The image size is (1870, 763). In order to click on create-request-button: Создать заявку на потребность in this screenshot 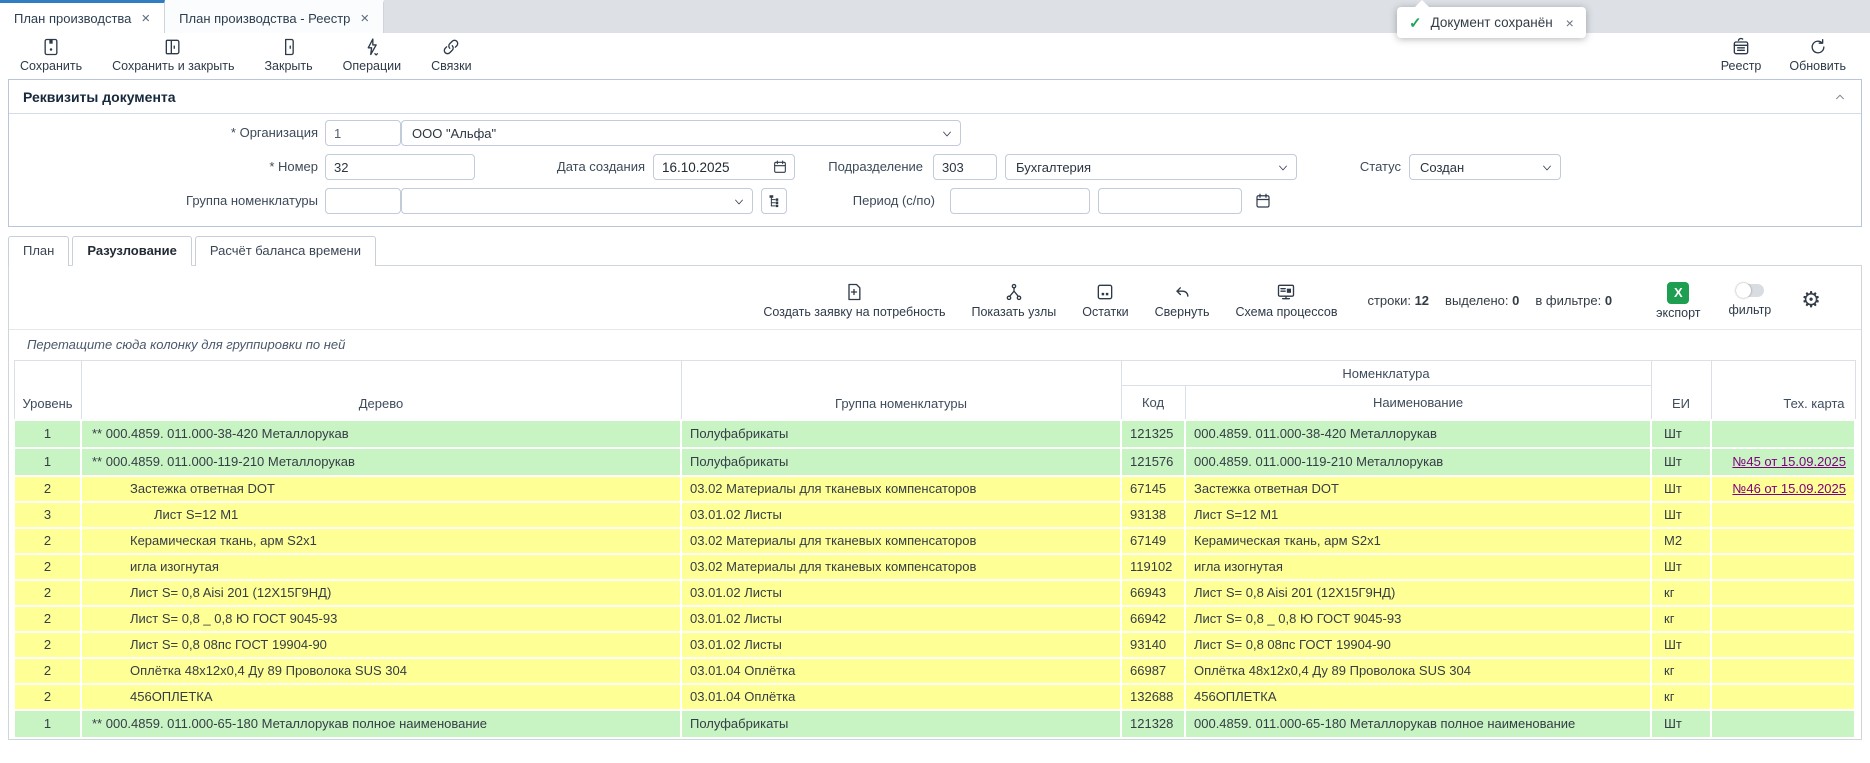, I will do `click(854, 300)`.